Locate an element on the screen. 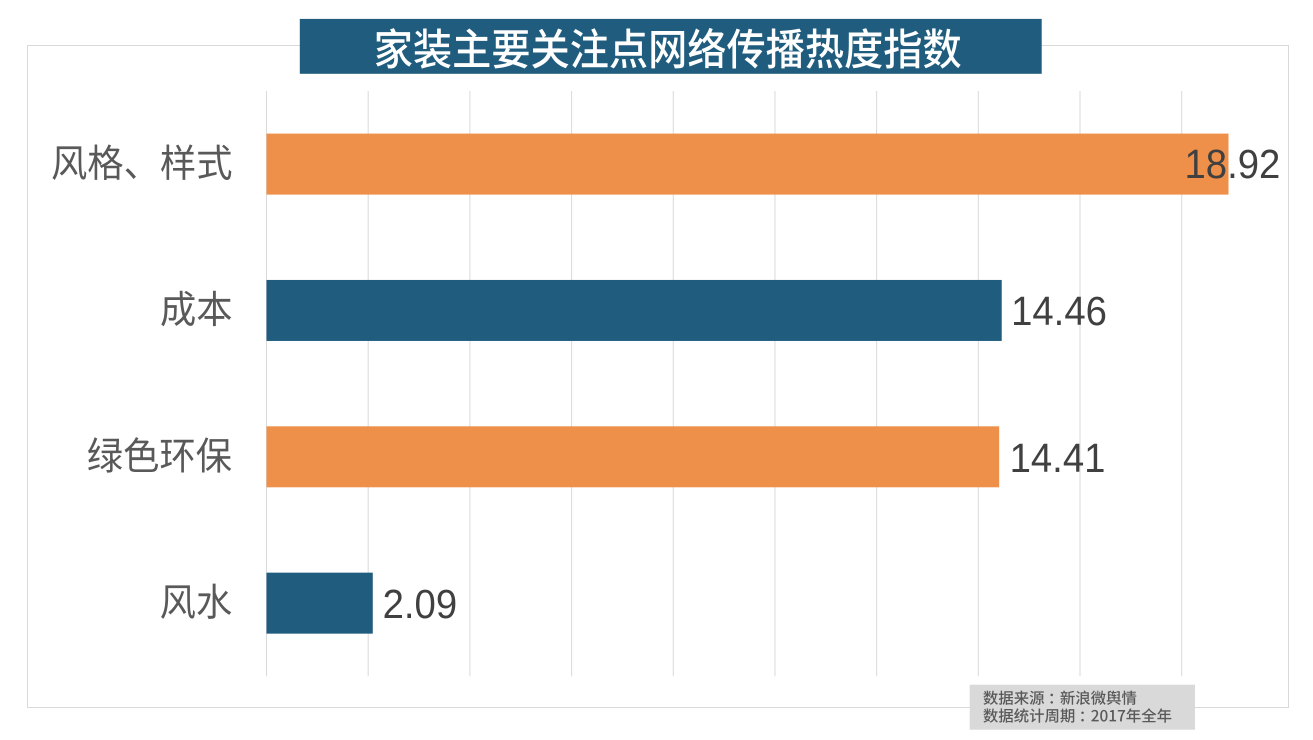  svg-text: 14.46 is located at coordinates (1059, 311).